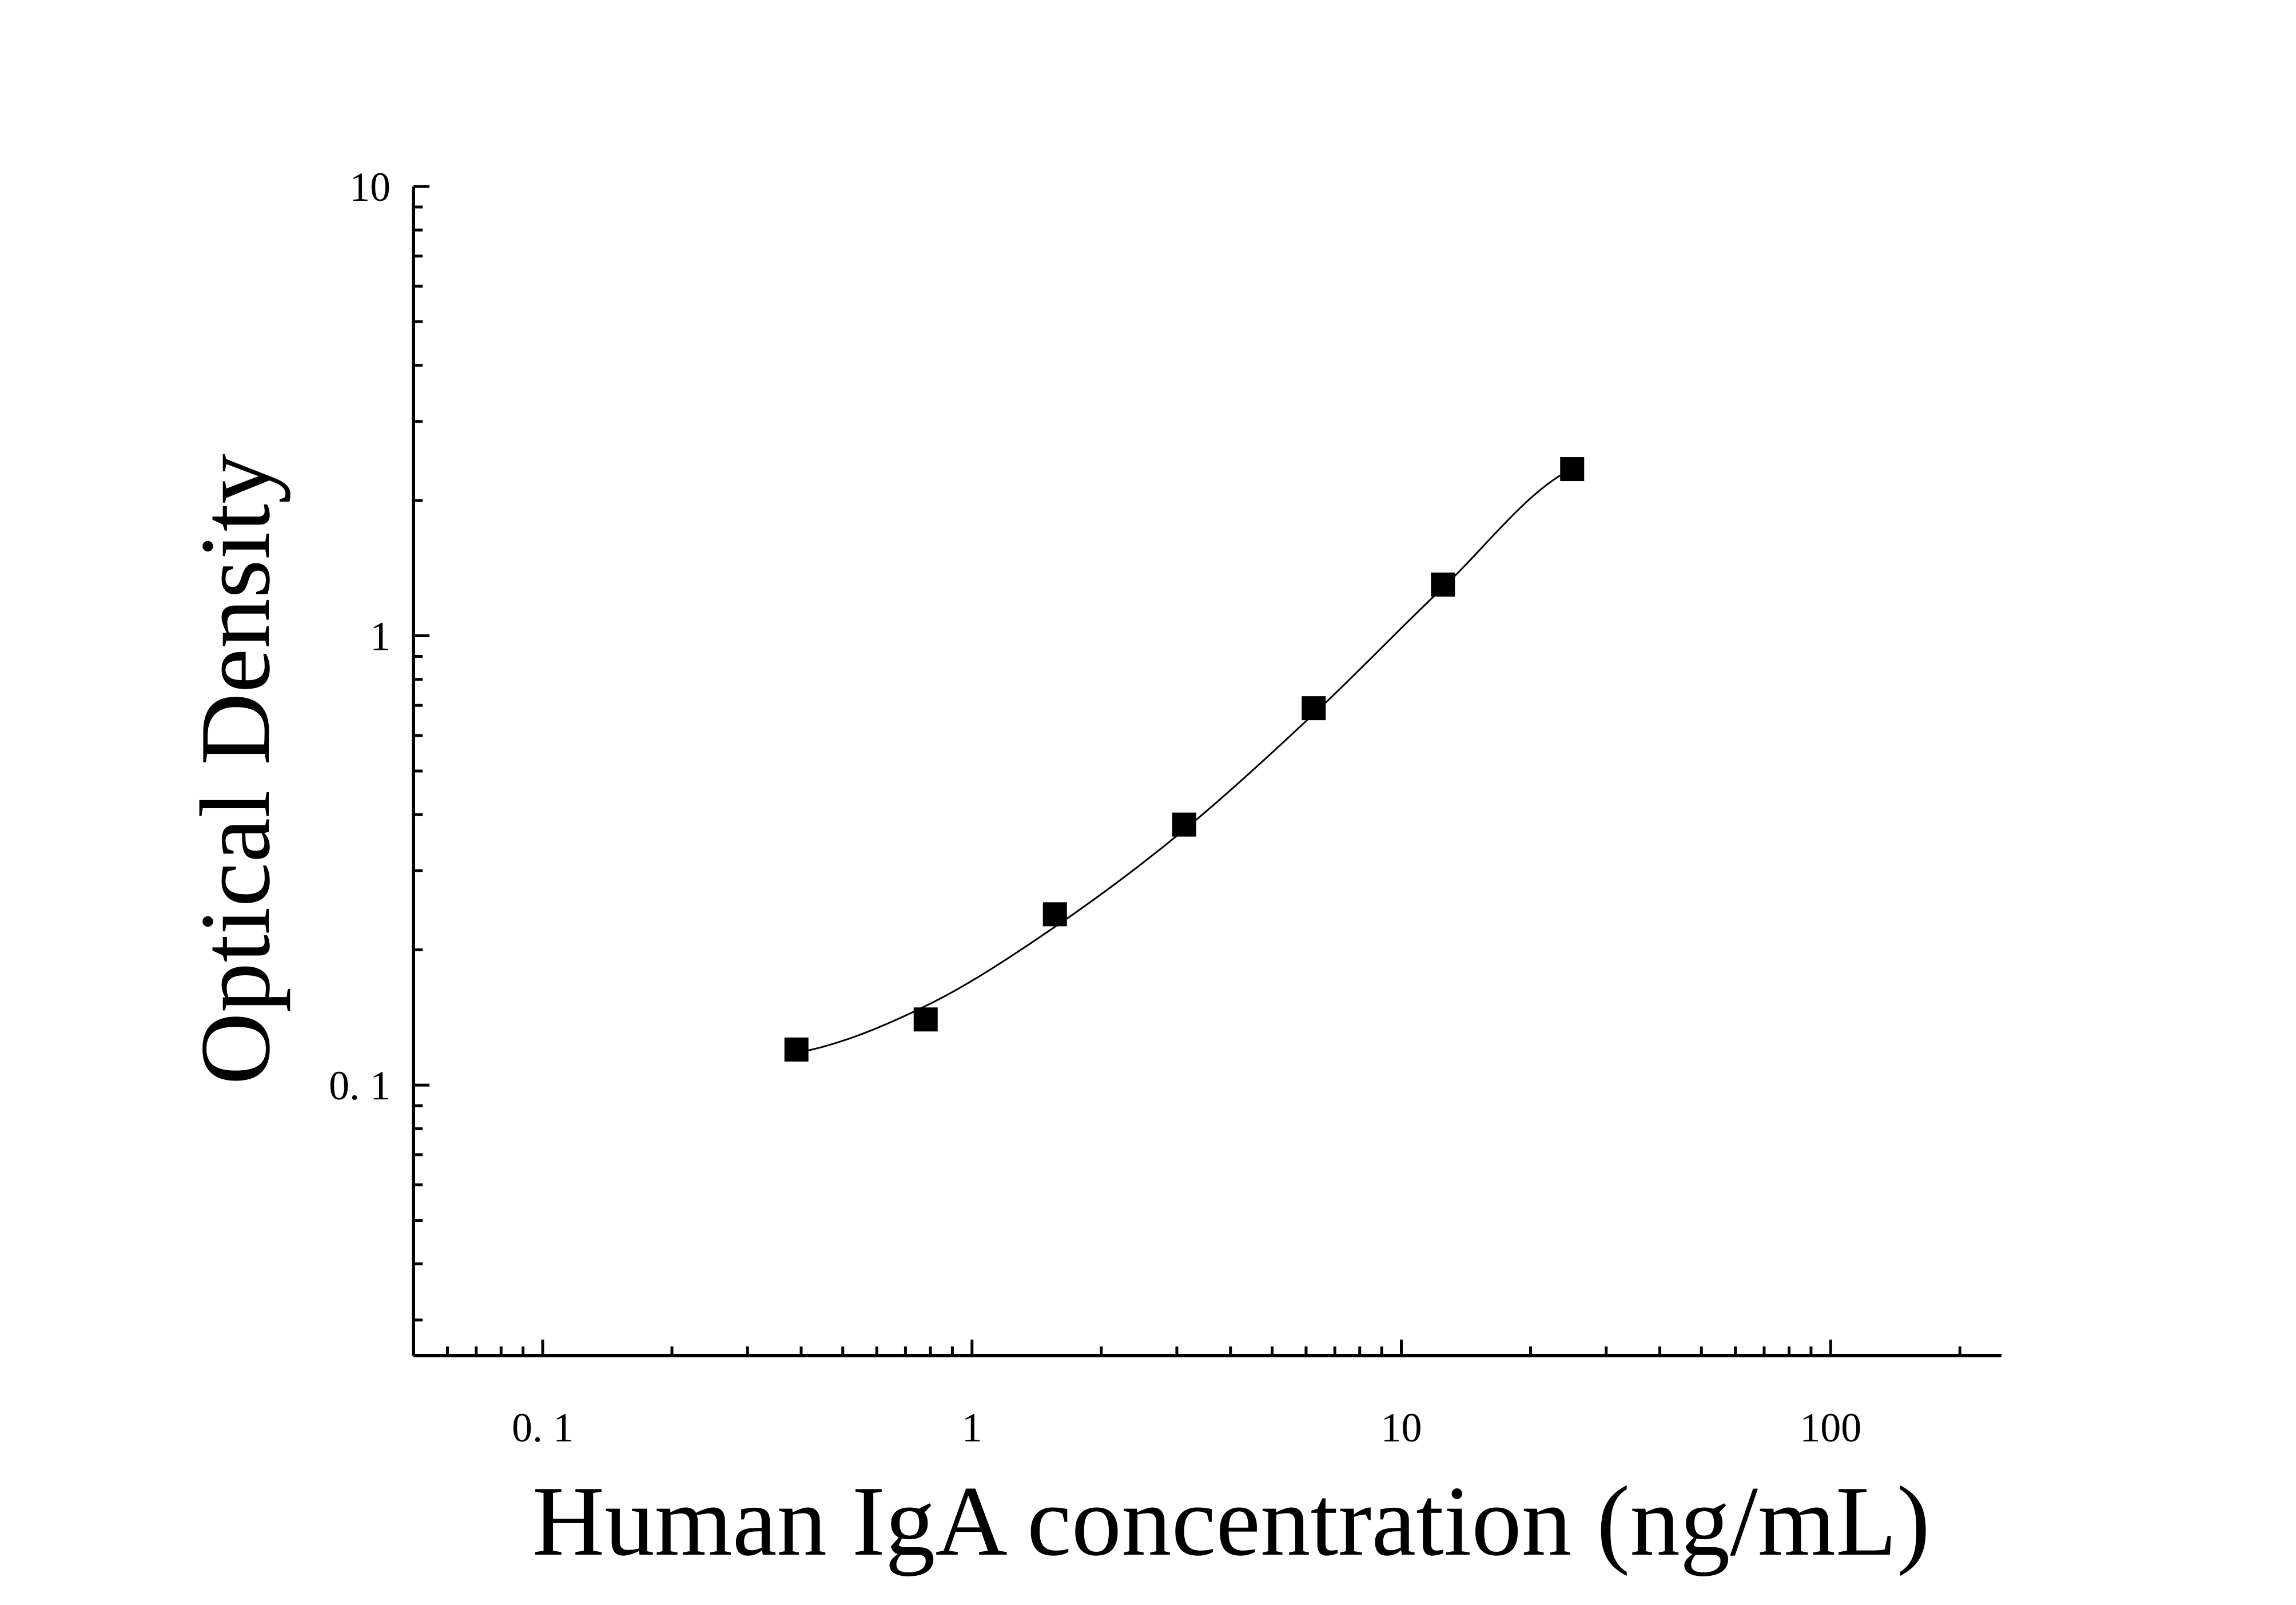 The image size is (2296, 1605). I want to click on y-tick-label: 10, so click(370, 187).